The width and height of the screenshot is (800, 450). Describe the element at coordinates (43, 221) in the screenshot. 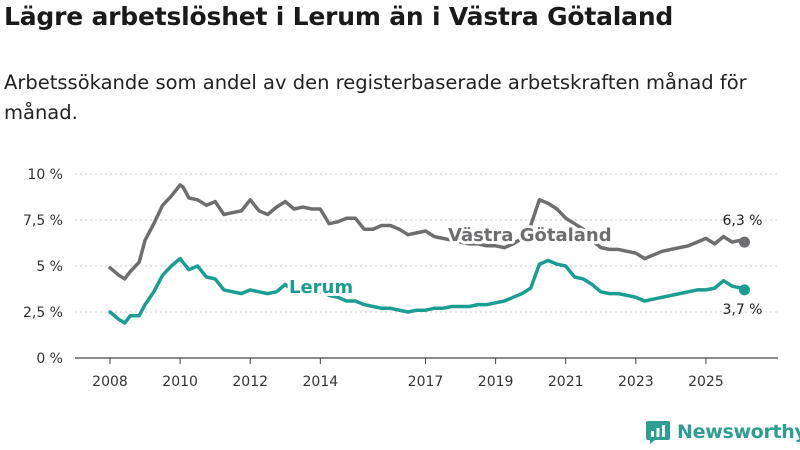

I see `y-tick-label: 7,5 %` at that location.